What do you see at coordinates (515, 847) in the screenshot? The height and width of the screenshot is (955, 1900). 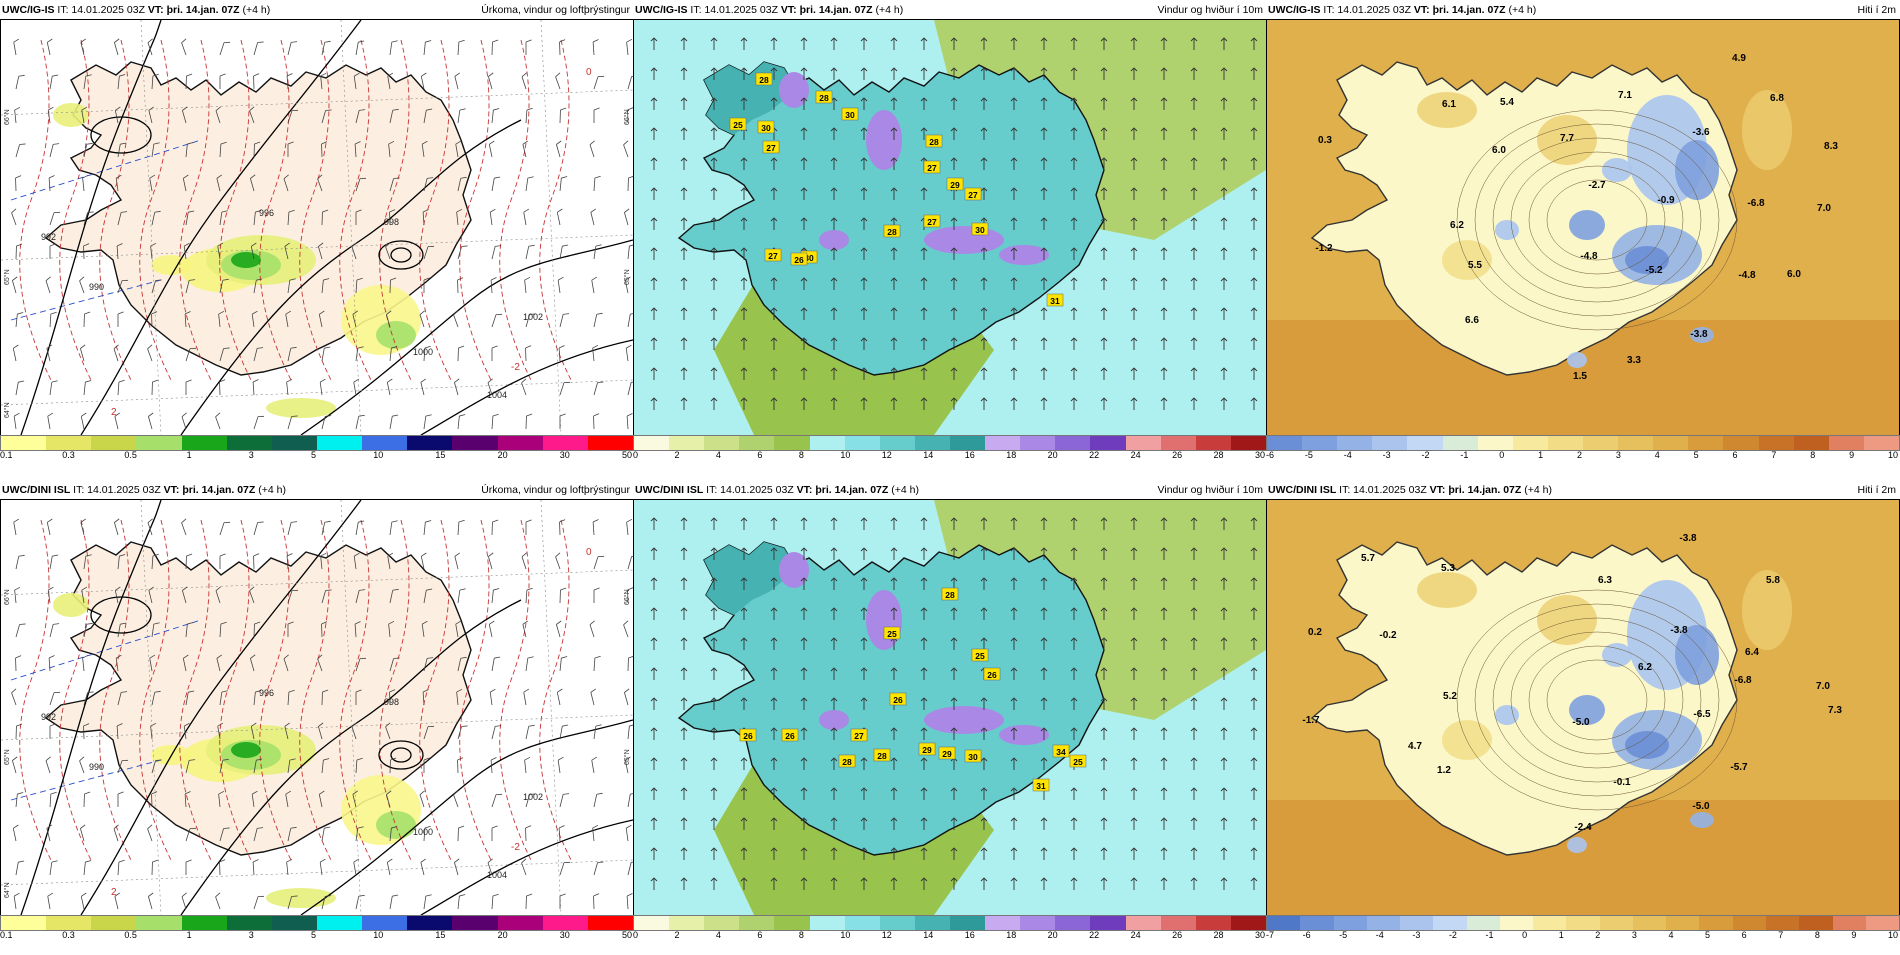 I see `freezing-label: -2` at bounding box center [515, 847].